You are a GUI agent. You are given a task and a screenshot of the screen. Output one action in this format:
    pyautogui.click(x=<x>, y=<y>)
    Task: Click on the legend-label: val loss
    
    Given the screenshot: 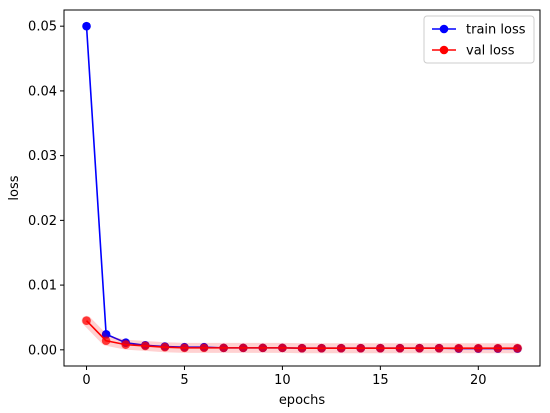 What is the action you would take?
    pyautogui.click(x=490, y=51)
    